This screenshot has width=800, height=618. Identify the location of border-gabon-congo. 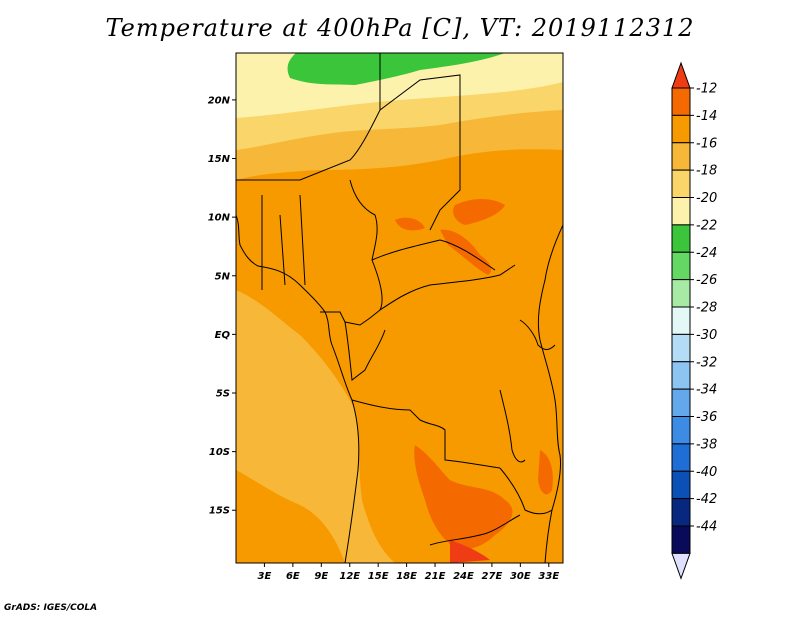
(365, 351).